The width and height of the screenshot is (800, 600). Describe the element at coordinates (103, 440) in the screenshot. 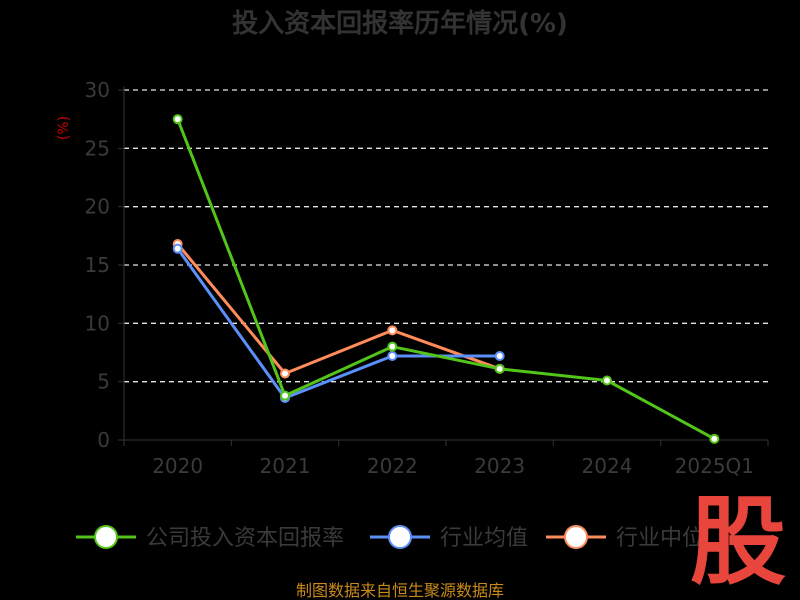

I see `y-tick-label: 0` at that location.